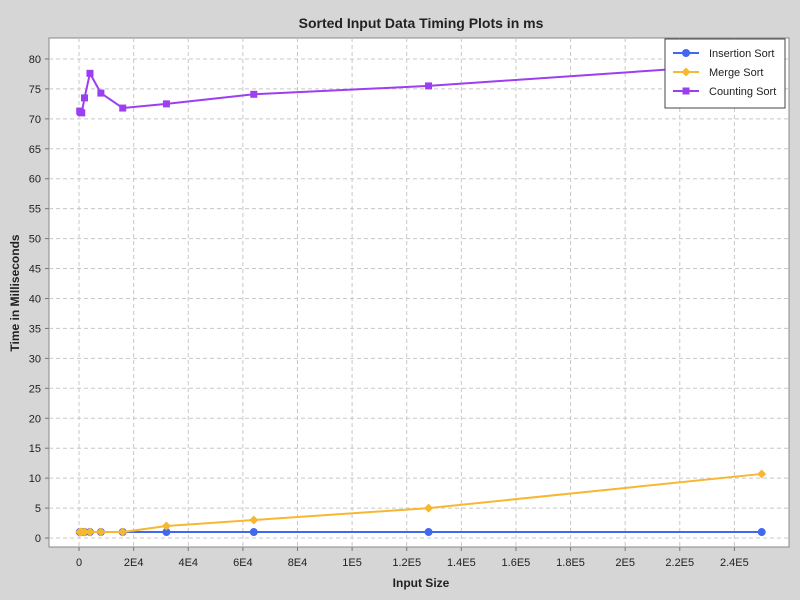 The height and width of the screenshot is (600, 800). Describe the element at coordinates (298, 563) in the screenshot. I see `x-tick-label: 8E4` at that location.